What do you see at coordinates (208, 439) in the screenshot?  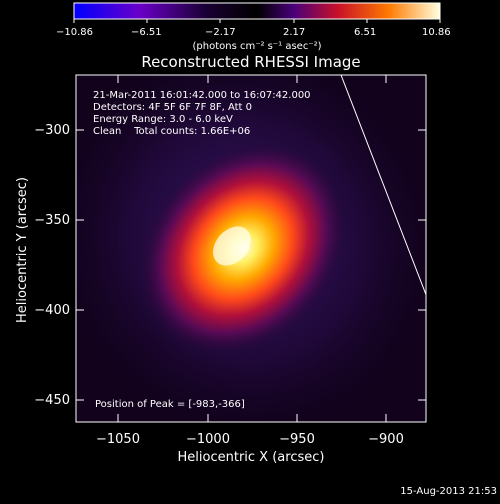 I see `x-tick-label: −1000` at bounding box center [208, 439].